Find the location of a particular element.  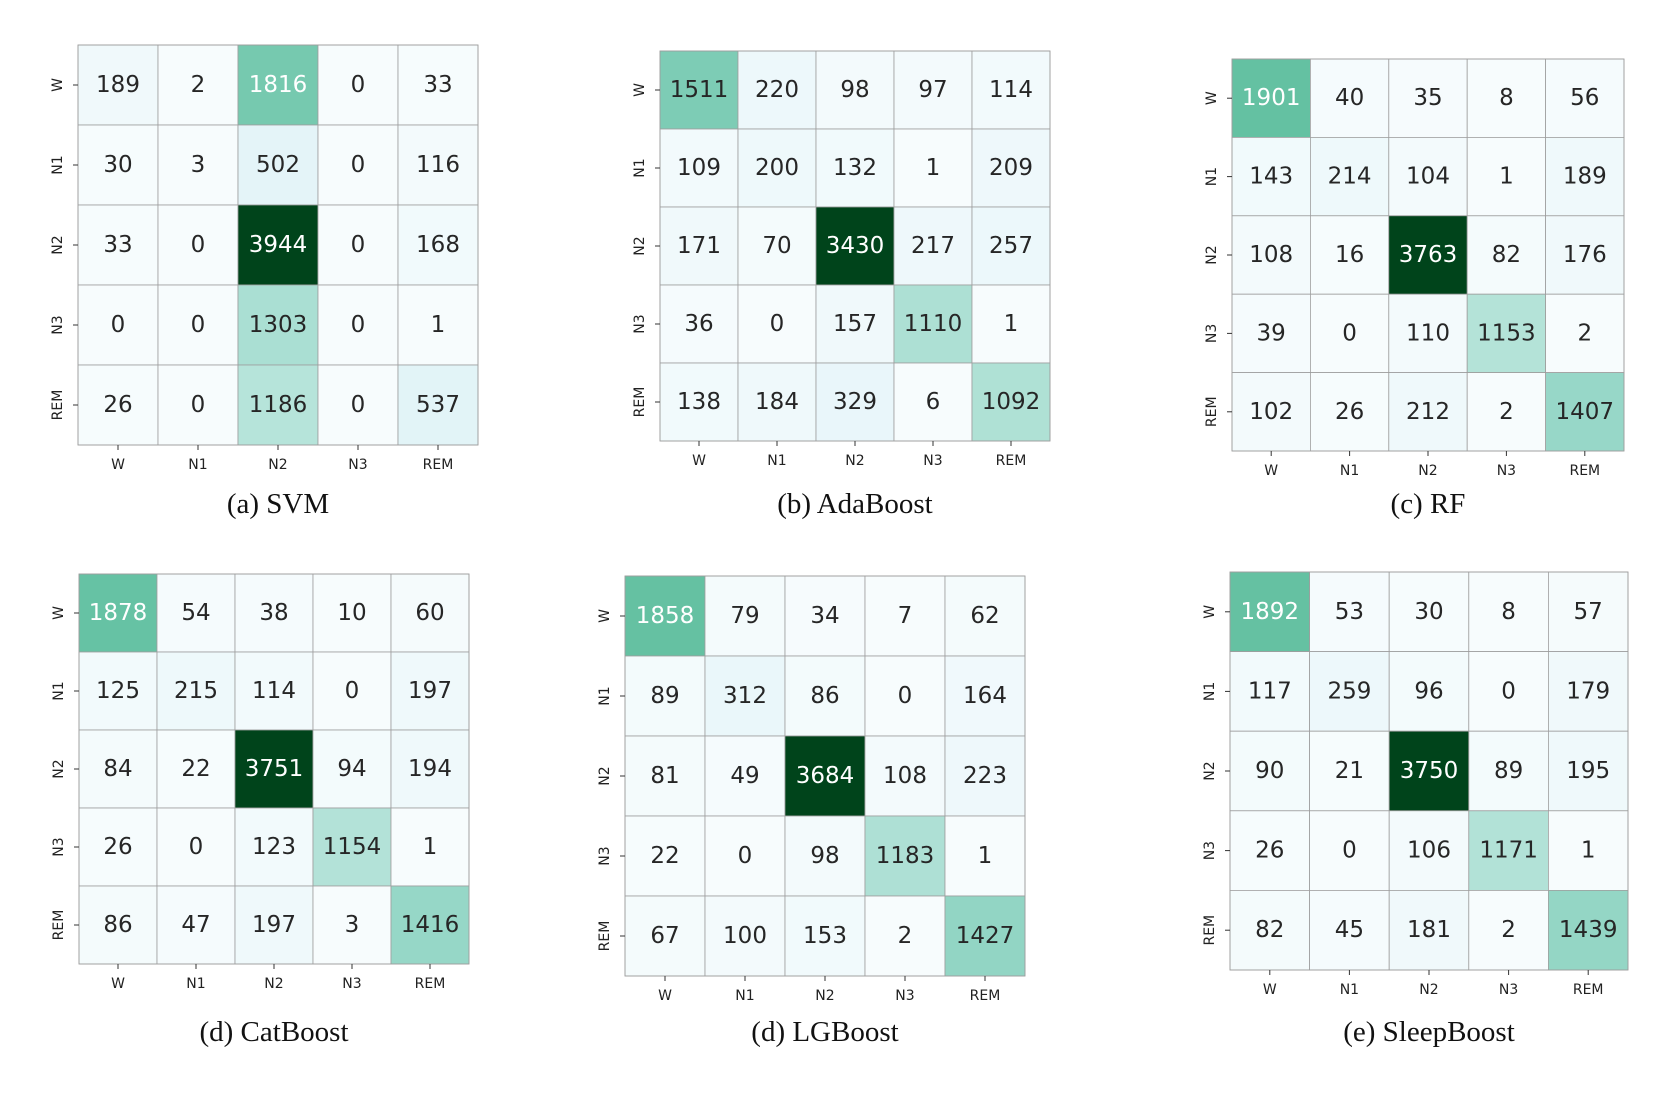

cell-value-label: 168 is located at coordinates (438, 245).